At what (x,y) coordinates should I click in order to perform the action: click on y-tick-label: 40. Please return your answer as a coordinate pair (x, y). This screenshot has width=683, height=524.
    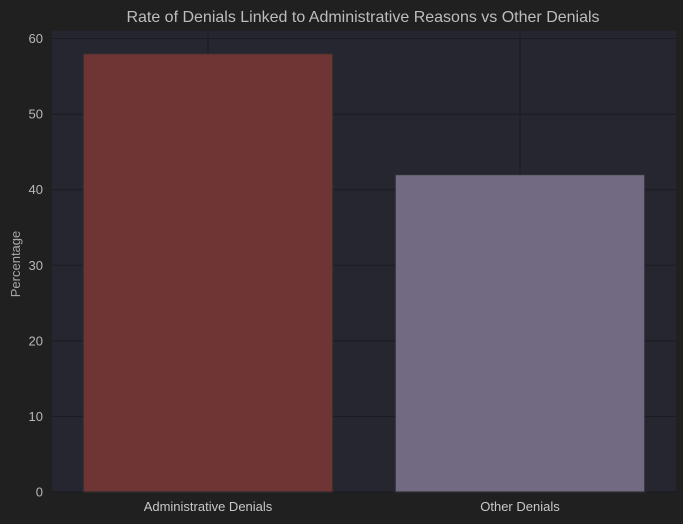
    Looking at the image, I should click on (36, 189).